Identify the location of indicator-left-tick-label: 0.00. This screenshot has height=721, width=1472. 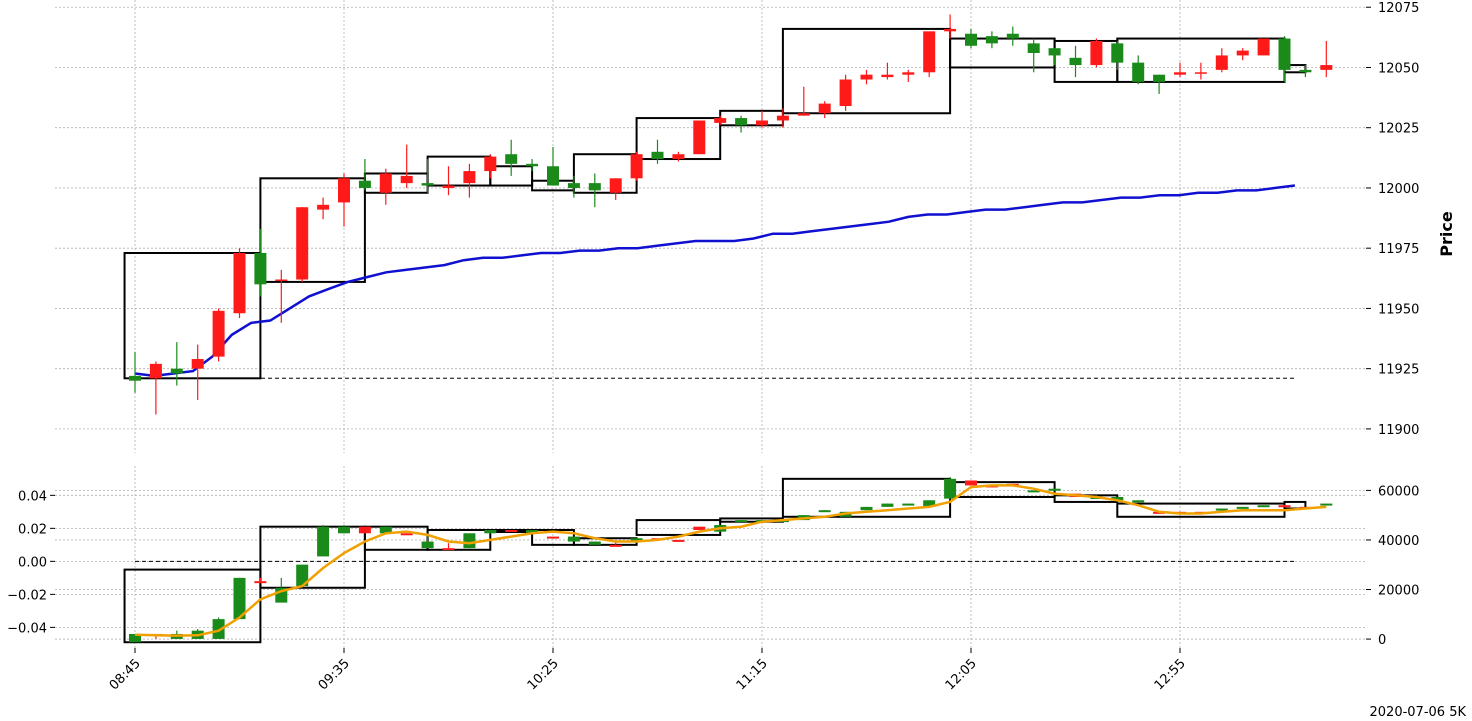
(32, 562).